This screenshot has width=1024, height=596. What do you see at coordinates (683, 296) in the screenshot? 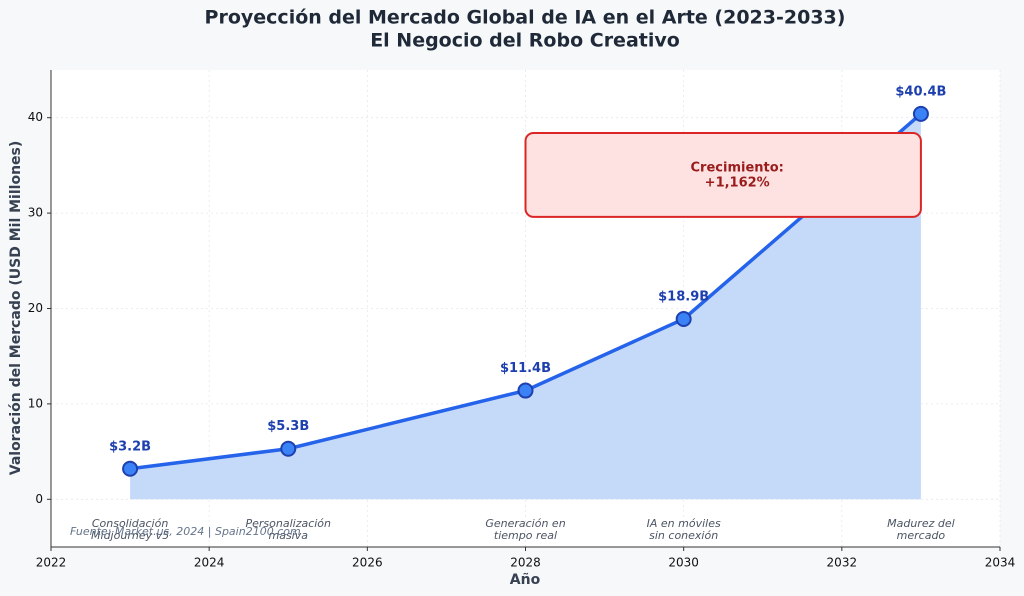
I see `value-label: $18.9B` at bounding box center [683, 296].